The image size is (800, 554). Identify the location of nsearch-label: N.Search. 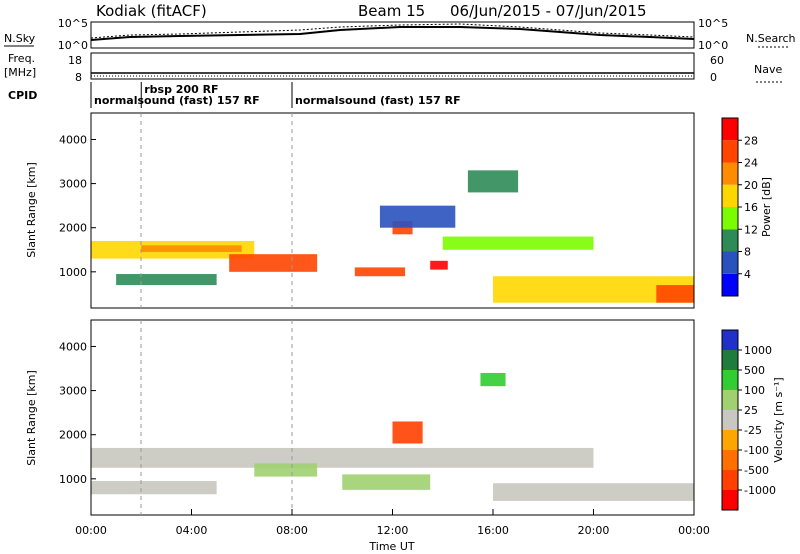
(771, 38).